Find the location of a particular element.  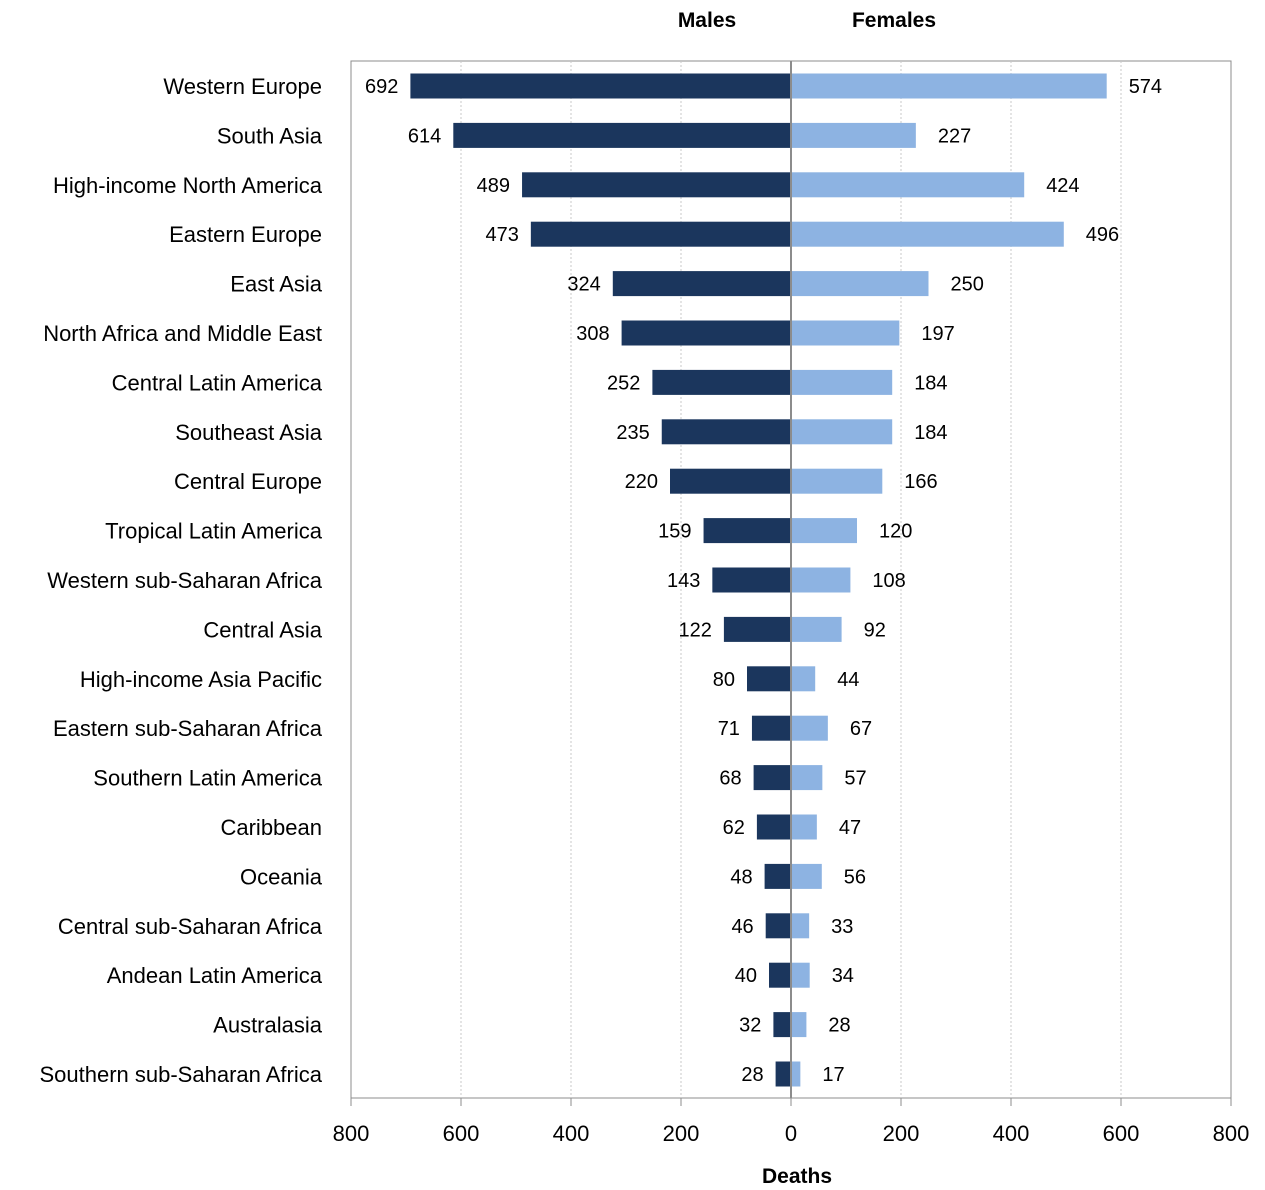

female-value-label: 67 is located at coordinates (861, 729).